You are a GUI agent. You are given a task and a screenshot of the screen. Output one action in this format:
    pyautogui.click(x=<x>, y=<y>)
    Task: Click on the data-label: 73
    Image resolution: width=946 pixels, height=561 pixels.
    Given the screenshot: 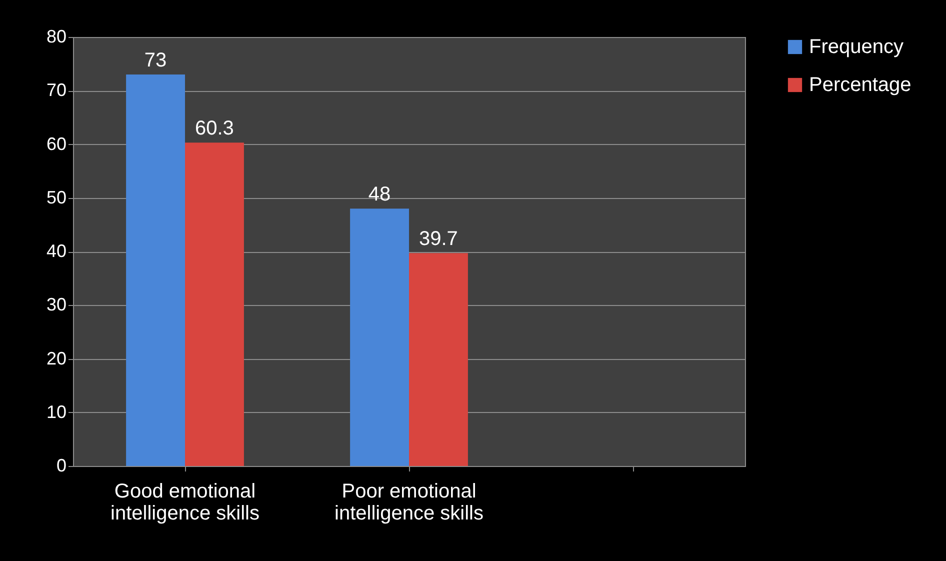 What is the action you would take?
    pyautogui.click(x=155, y=61)
    